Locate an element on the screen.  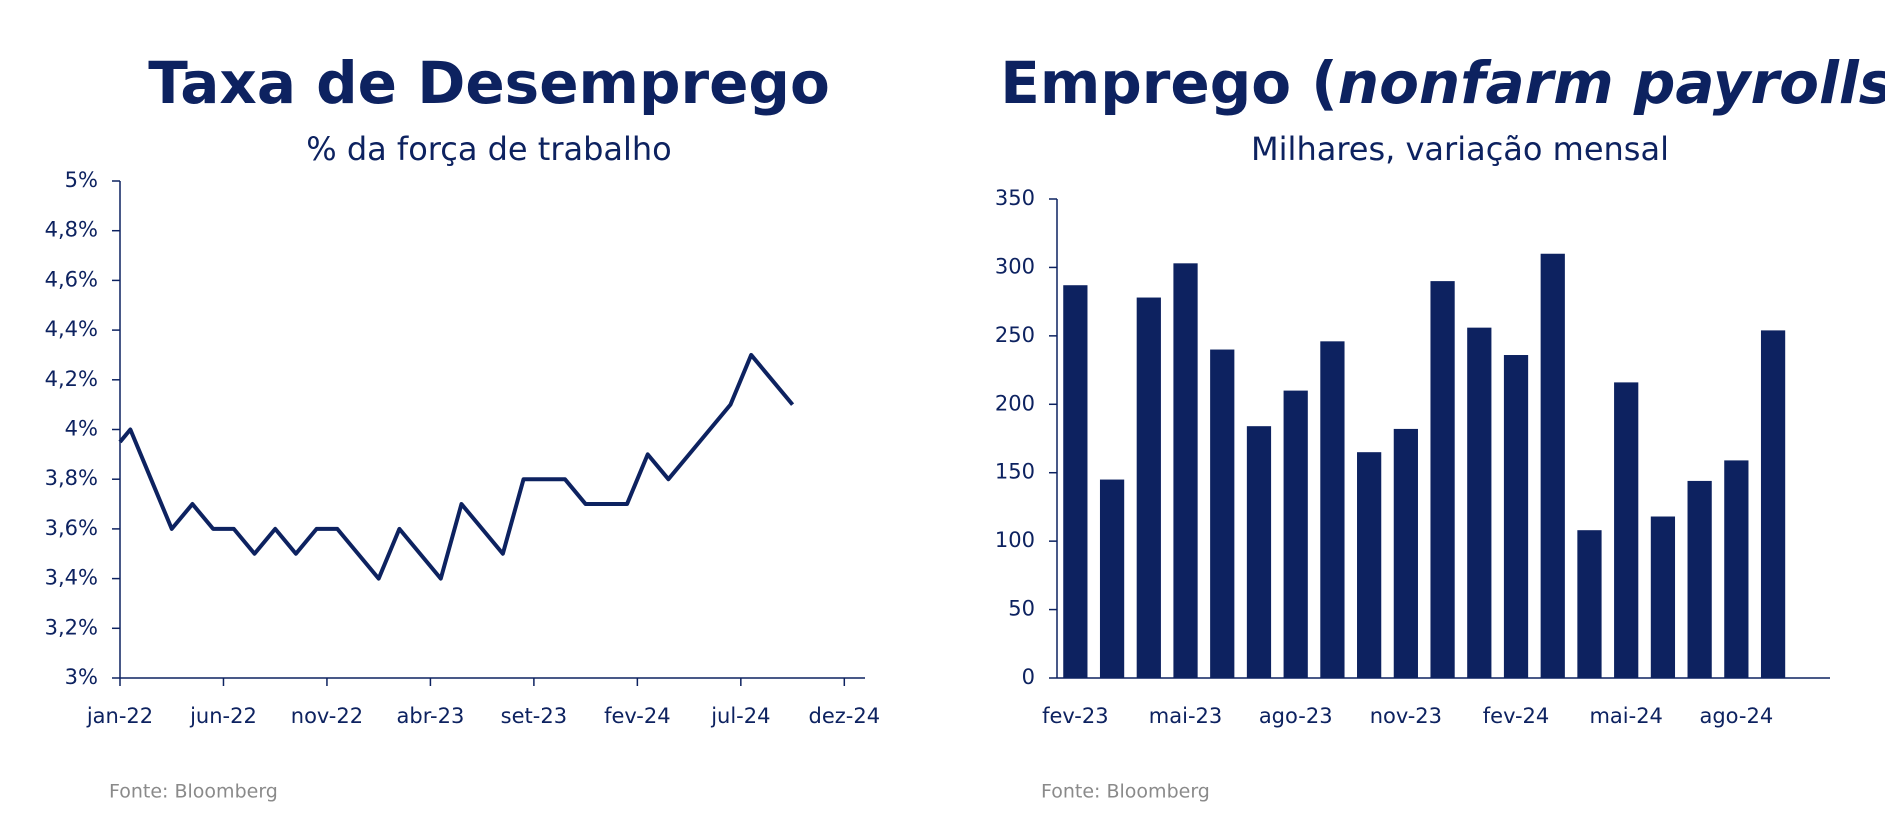
chart-subtitle: Milhares, variação mensal is located at coordinates (1460, 149).